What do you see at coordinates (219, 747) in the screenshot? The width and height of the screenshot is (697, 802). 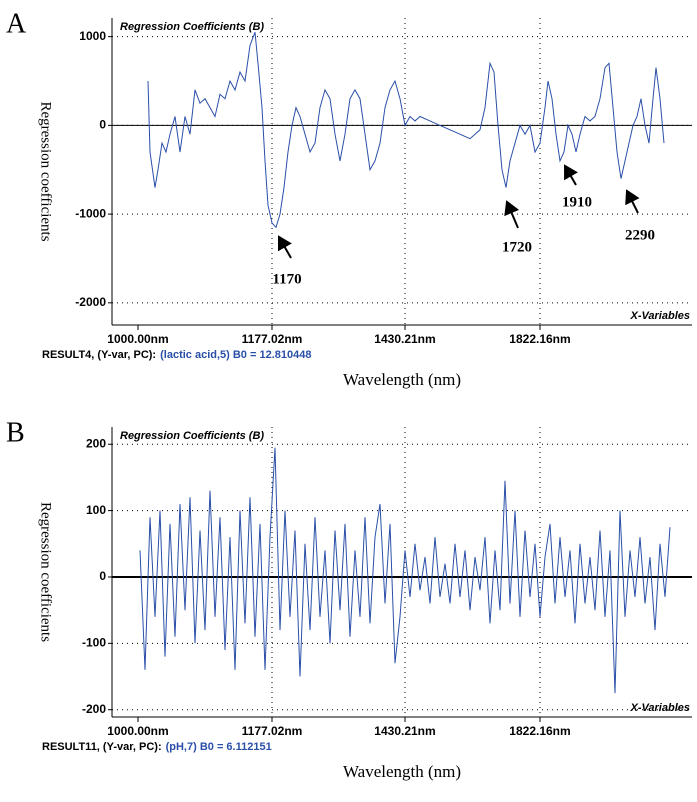 I see `footer-value: (pH,7) B0 = 6.112151` at bounding box center [219, 747].